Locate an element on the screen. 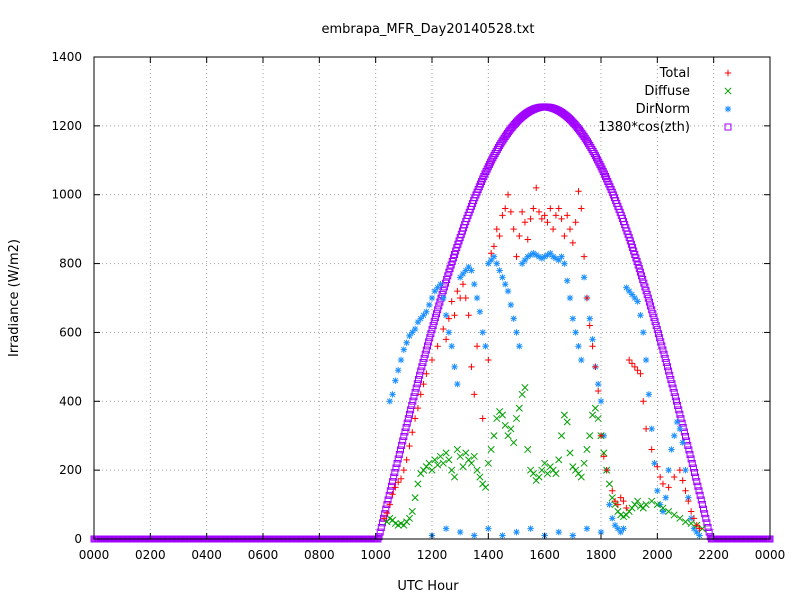 The width and height of the screenshot is (800, 600). x-tick-label: 1000 is located at coordinates (375, 555).